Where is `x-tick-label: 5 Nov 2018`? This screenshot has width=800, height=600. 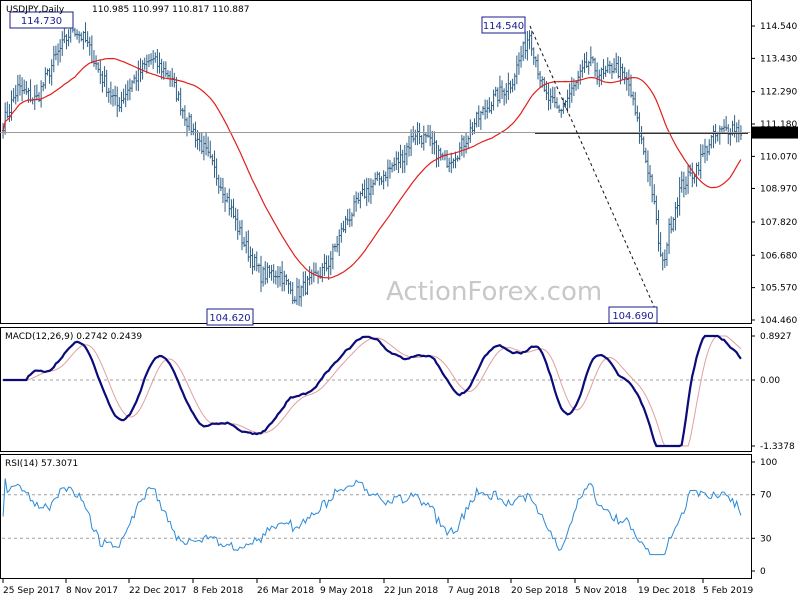
x-tick-label: 5 Nov 2018 is located at coordinates (601, 591).